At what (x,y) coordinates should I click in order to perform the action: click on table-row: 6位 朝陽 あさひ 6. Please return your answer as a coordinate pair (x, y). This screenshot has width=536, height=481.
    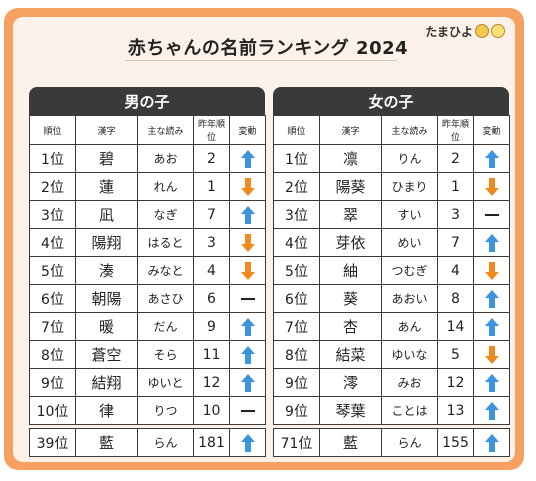
    Looking at the image, I should click on (147, 298).